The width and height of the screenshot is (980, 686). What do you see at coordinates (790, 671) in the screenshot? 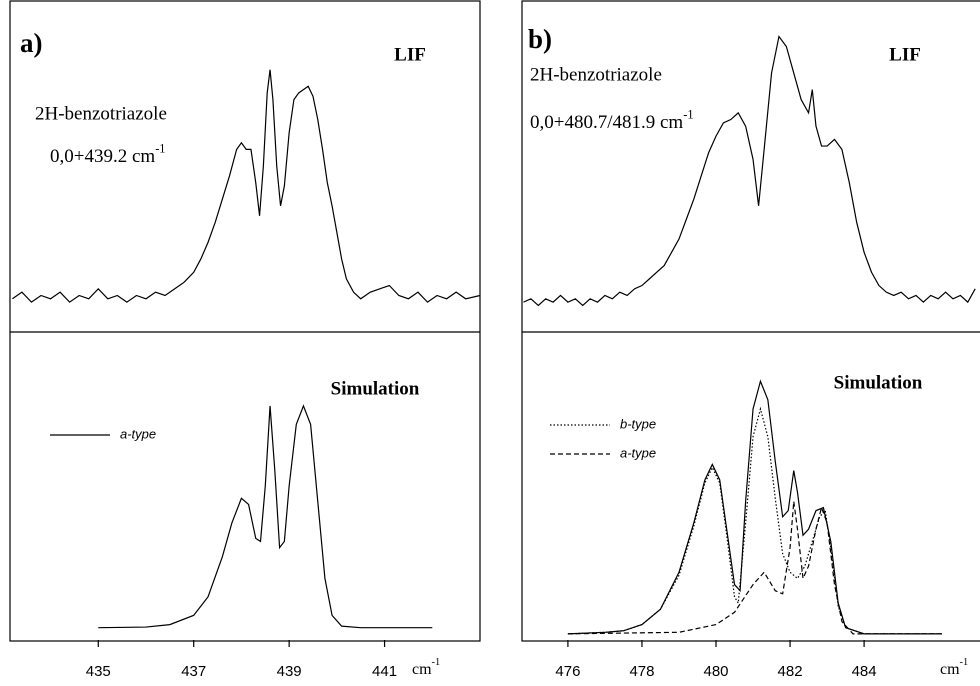
I see `x-tick-label: 482` at bounding box center [790, 671].